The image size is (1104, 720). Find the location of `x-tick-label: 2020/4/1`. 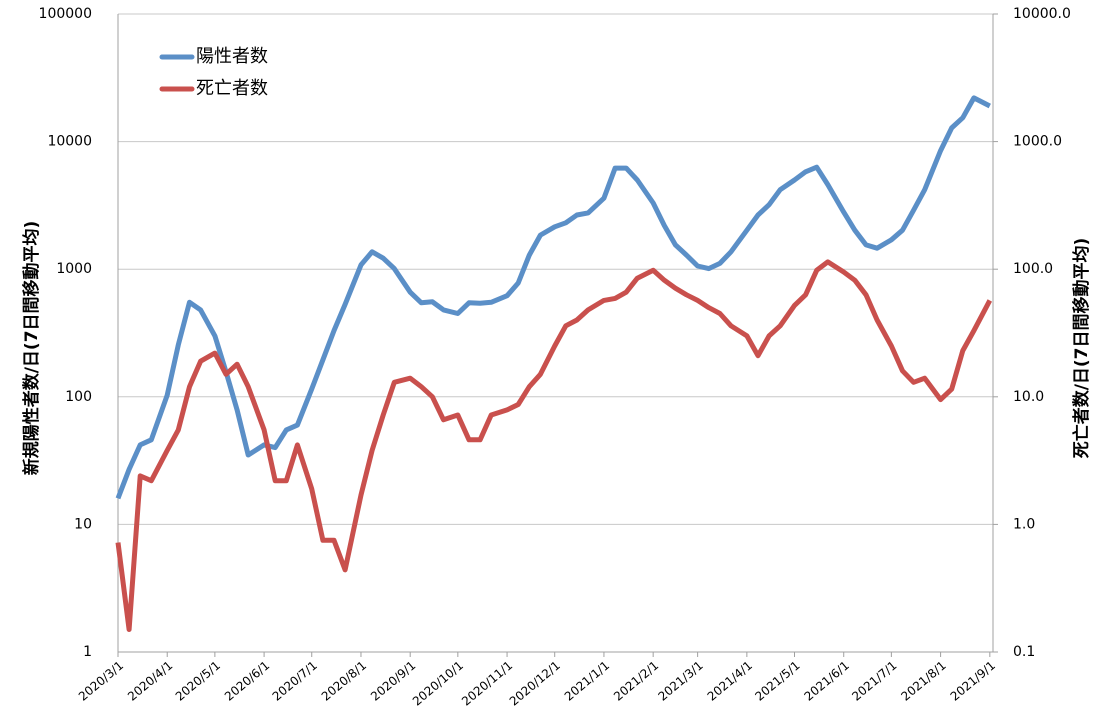

x-tick-label: 2020/4/1 is located at coordinates (150, 680).